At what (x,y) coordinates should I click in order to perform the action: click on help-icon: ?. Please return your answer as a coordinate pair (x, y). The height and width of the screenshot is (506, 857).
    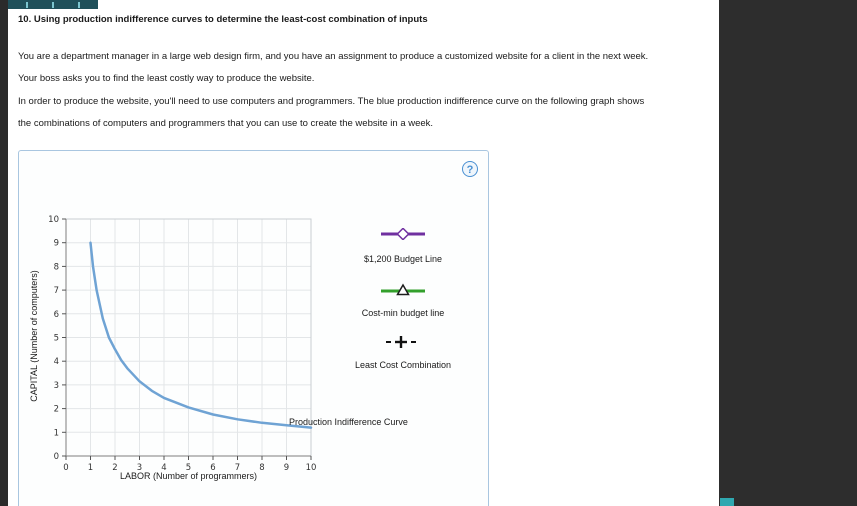
    Looking at the image, I should click on (470, 169).